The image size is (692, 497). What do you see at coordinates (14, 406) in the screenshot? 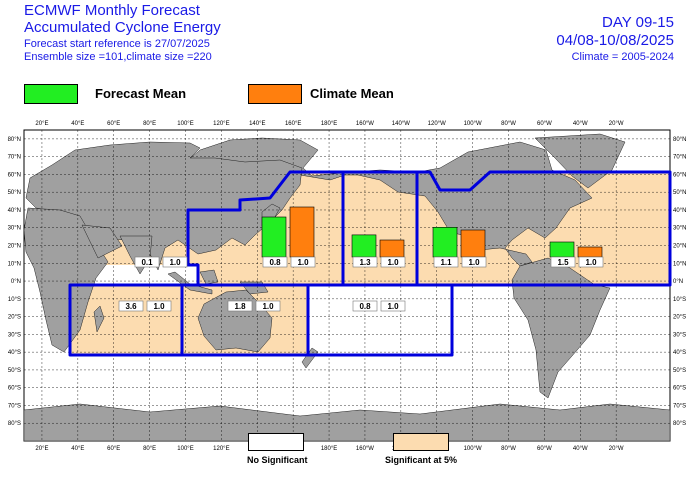
I see `y-tick-label: 70°S` at bounding box center [14, 406].